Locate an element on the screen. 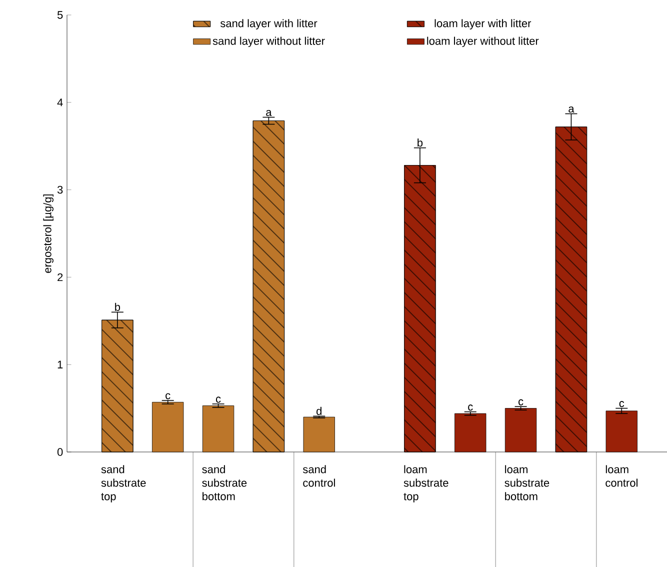 Image resolution: width=667 pixels, height=567 pixels. x-tick-label: loam substrate top is located at coordinates (426, 483).